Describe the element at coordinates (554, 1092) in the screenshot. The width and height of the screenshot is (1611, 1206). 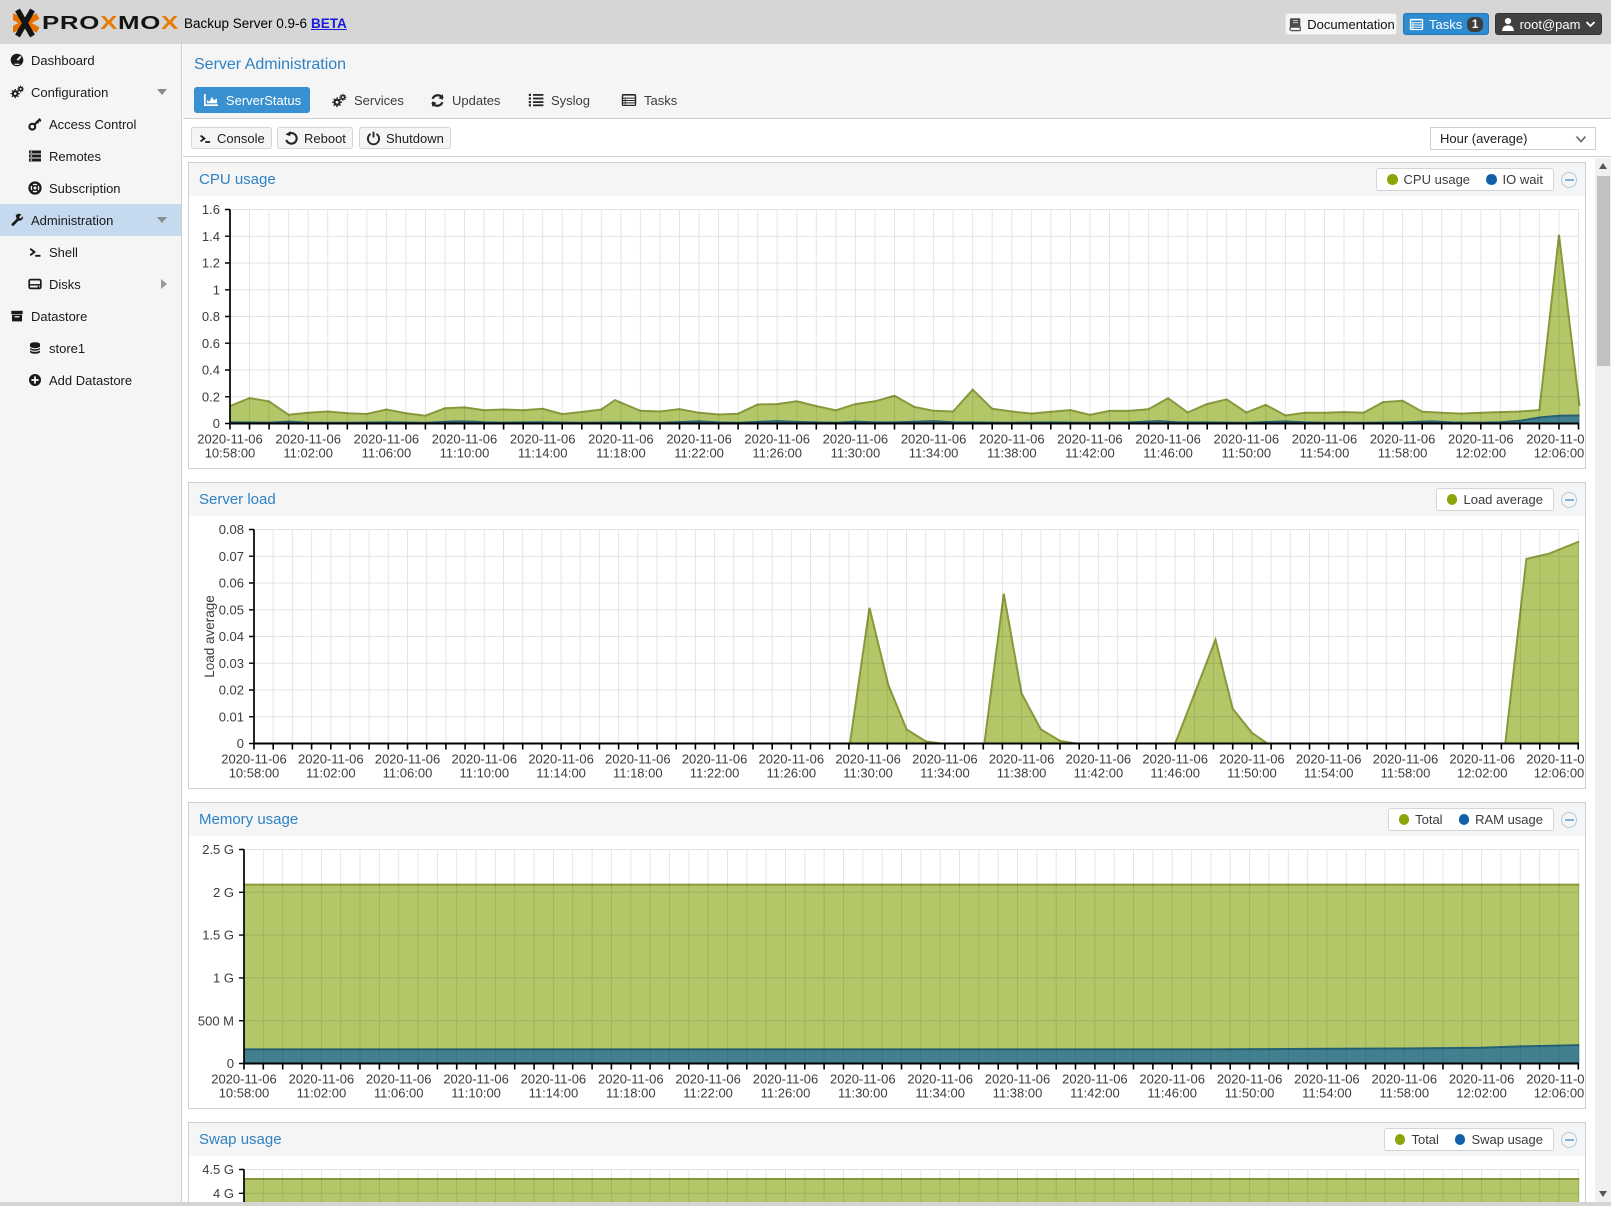
I see `svg-text: 11:14:00` at that location.